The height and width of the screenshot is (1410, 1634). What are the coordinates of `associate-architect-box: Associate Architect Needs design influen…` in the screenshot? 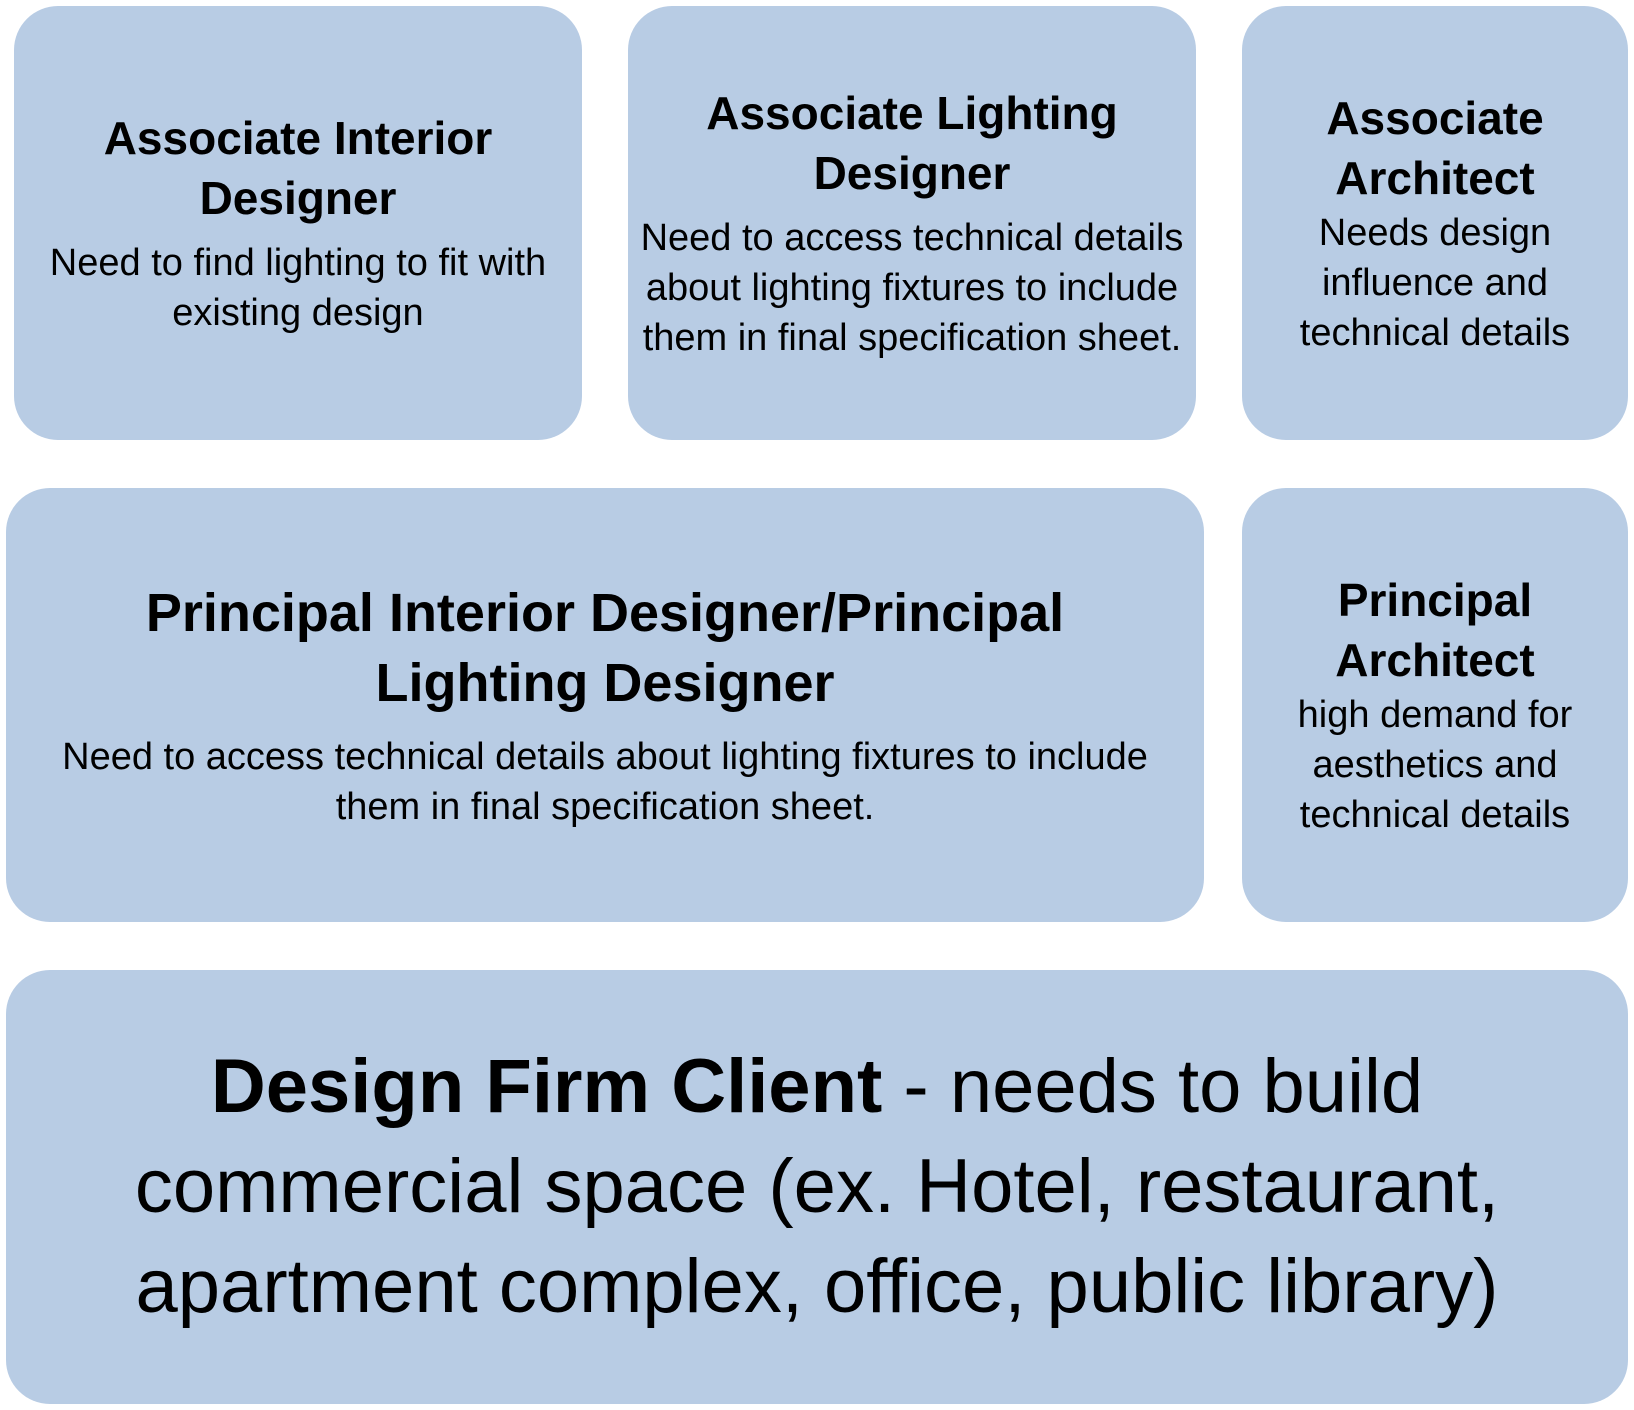 It's located at (1435, 223).